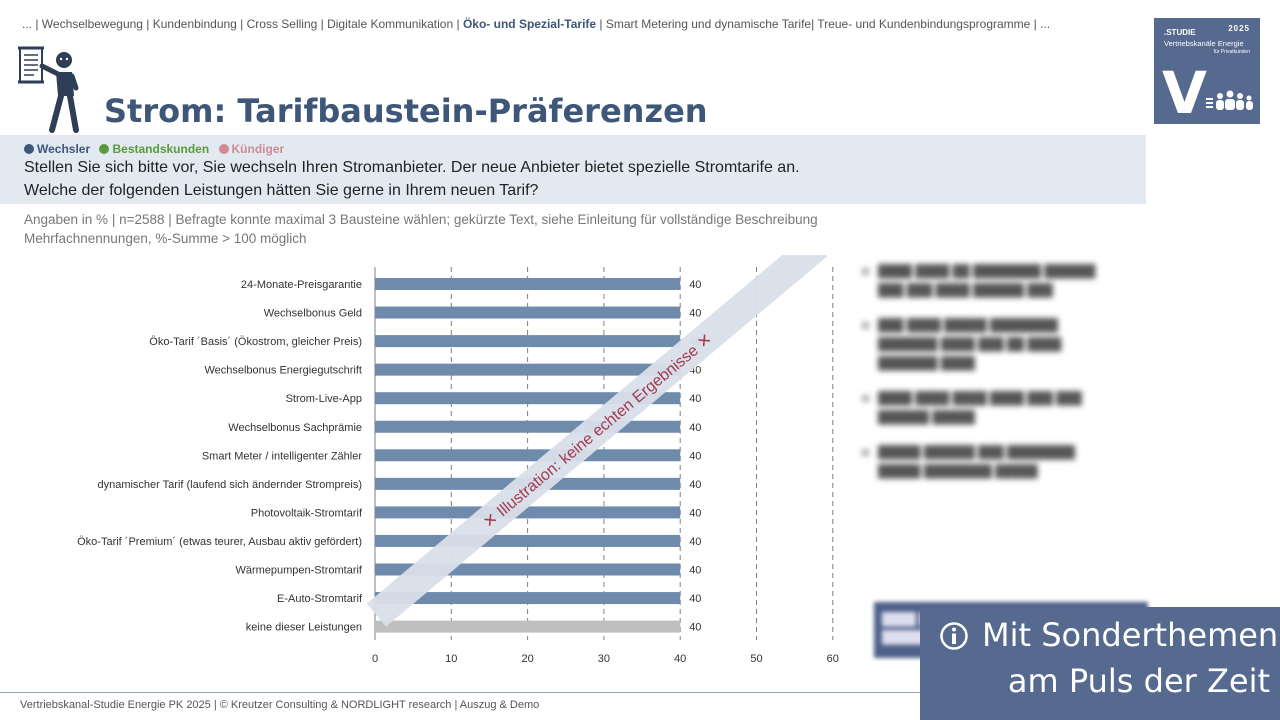 The height and width of the screenshot is (720, 1280). What do you see at coordinates (48, 89) in the screenshot?
I see `person-with-document-icon` at bounding box center [48, 89].